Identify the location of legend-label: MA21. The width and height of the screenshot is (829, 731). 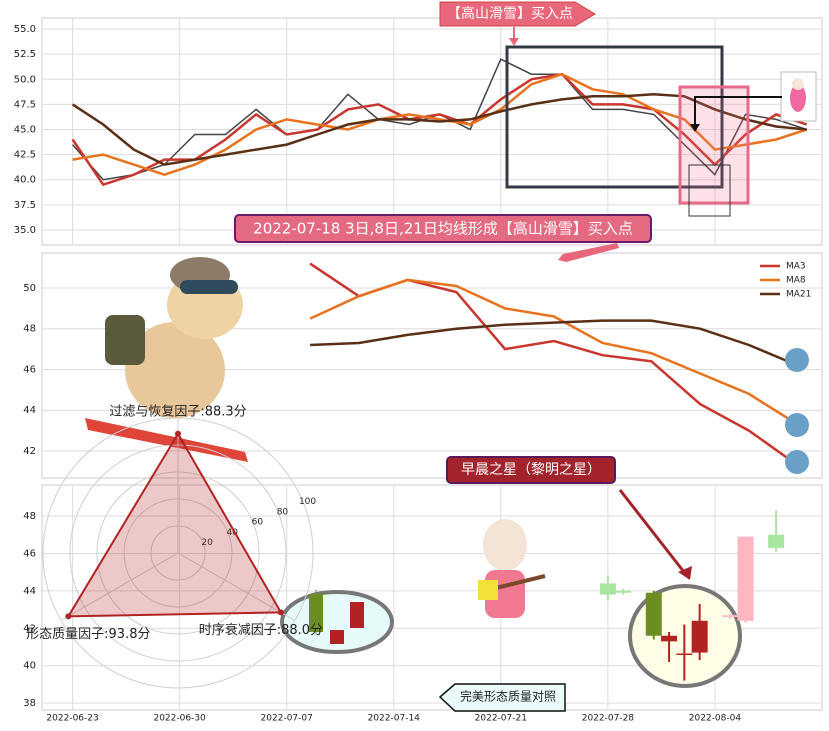
(798, 295).